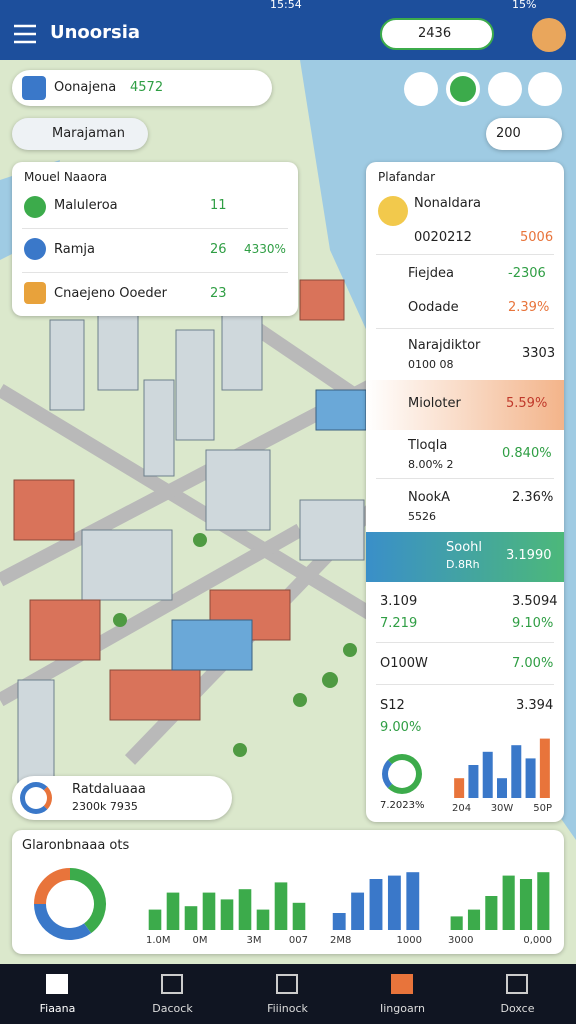 Image resolution: width=576 pixels, height=1024 pixels. What do you see at coordinates (448, 203) in the screenshot?
I see `feature-name: Nonaldara` at bounding box center [448, 203].